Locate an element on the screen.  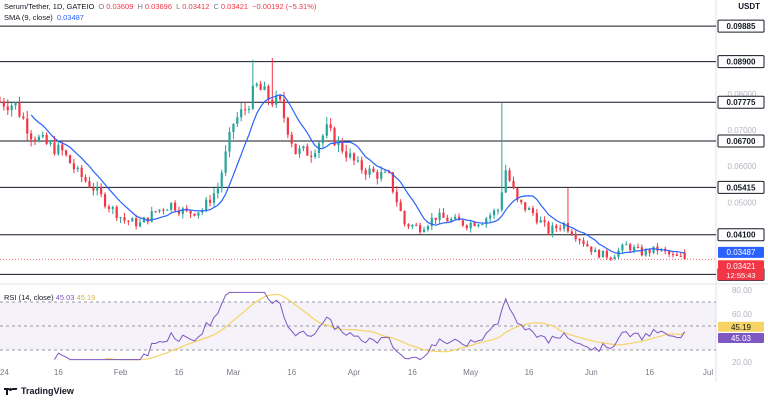
time-tick-label: Mar is located at coordinates (234, 372).